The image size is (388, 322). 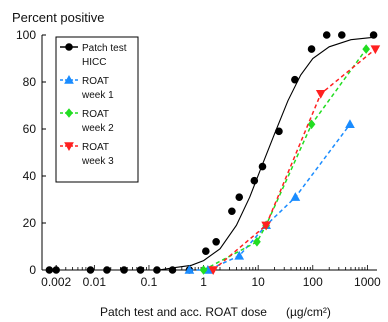 I want to click on legend-item: ROAT week 3, so click(x=87, y=154).